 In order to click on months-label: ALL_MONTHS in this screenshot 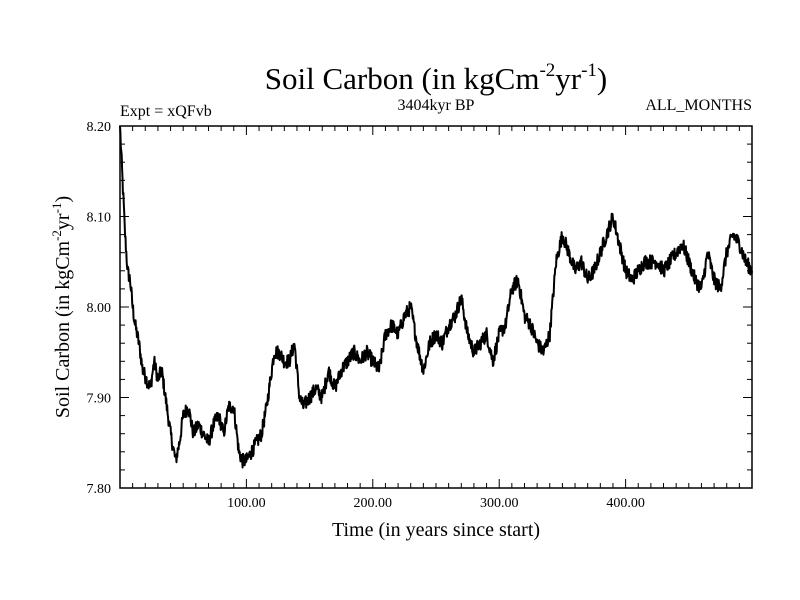, I will do `click(698, 105)`.